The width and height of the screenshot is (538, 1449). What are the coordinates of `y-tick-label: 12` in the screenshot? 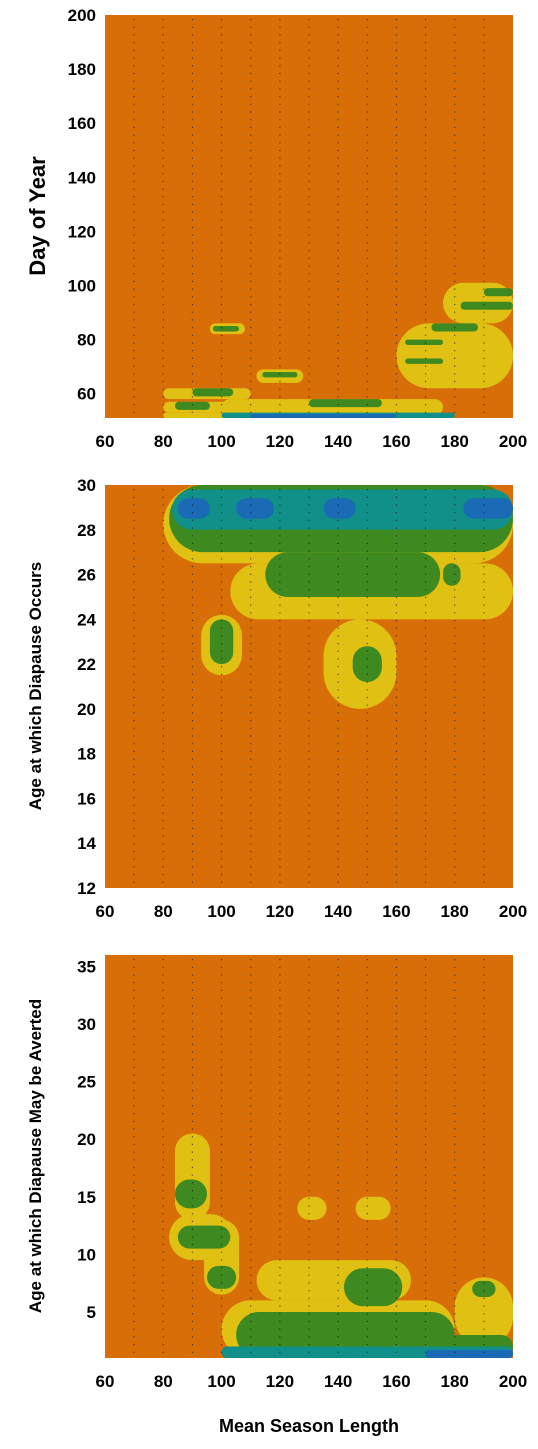 It's located at (86, 888).